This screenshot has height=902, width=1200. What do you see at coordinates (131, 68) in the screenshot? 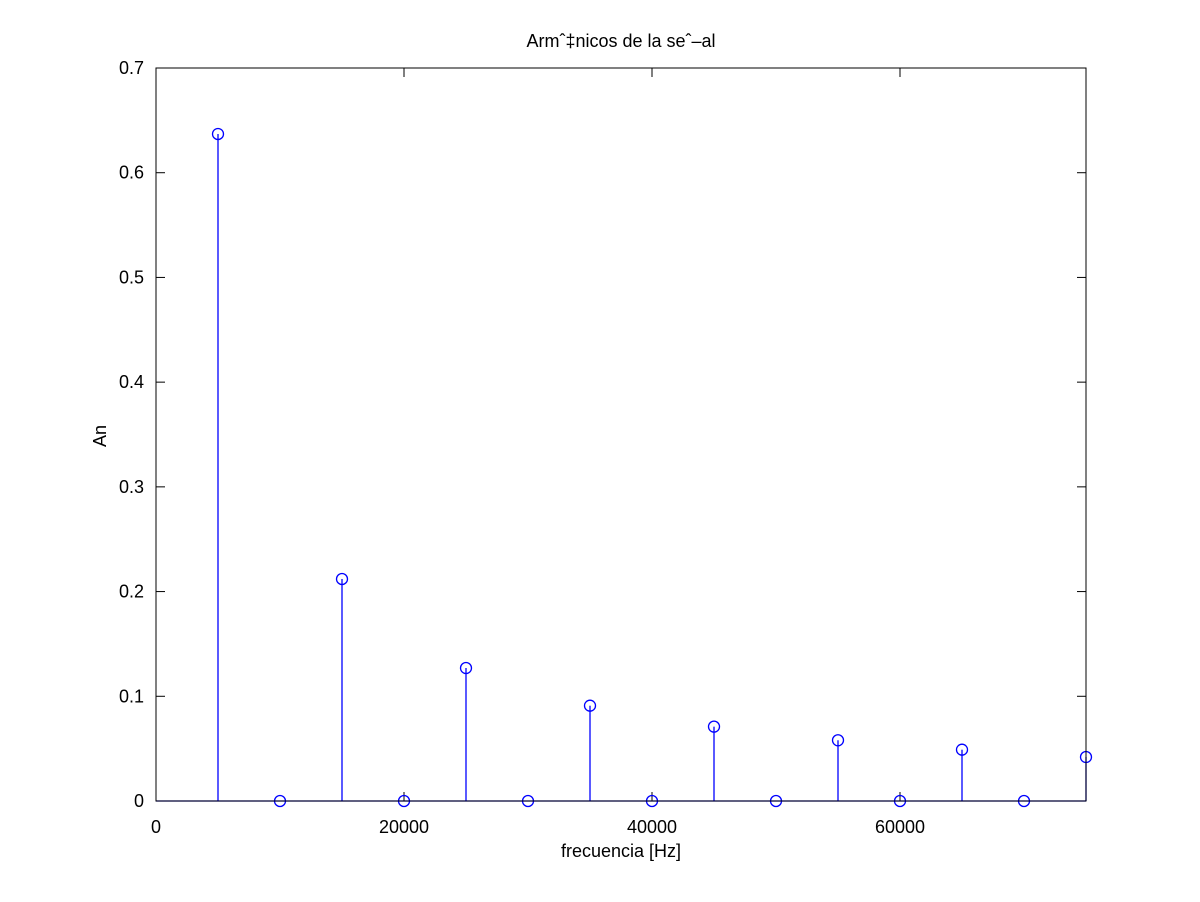
I see `y-tick-label: 0.7` at bounding box center [131, 68].